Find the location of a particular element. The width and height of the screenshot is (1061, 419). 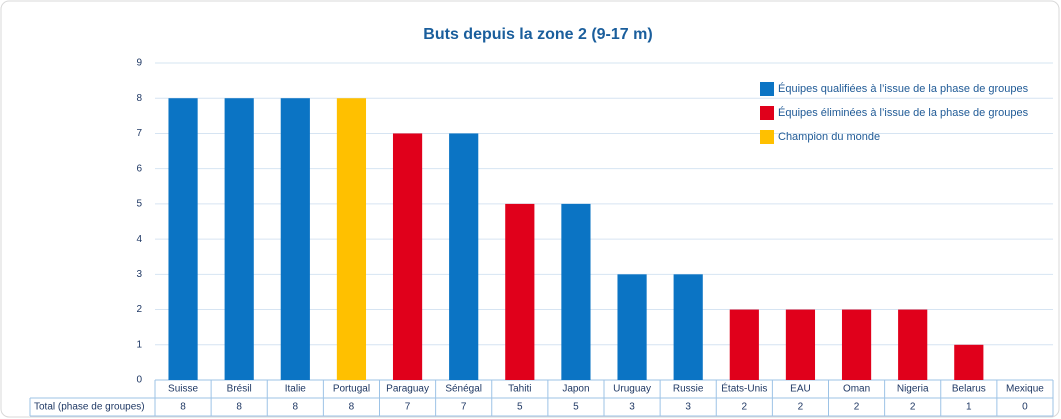

x-tick-label: Sénégal is located at coordinates (463, 389).